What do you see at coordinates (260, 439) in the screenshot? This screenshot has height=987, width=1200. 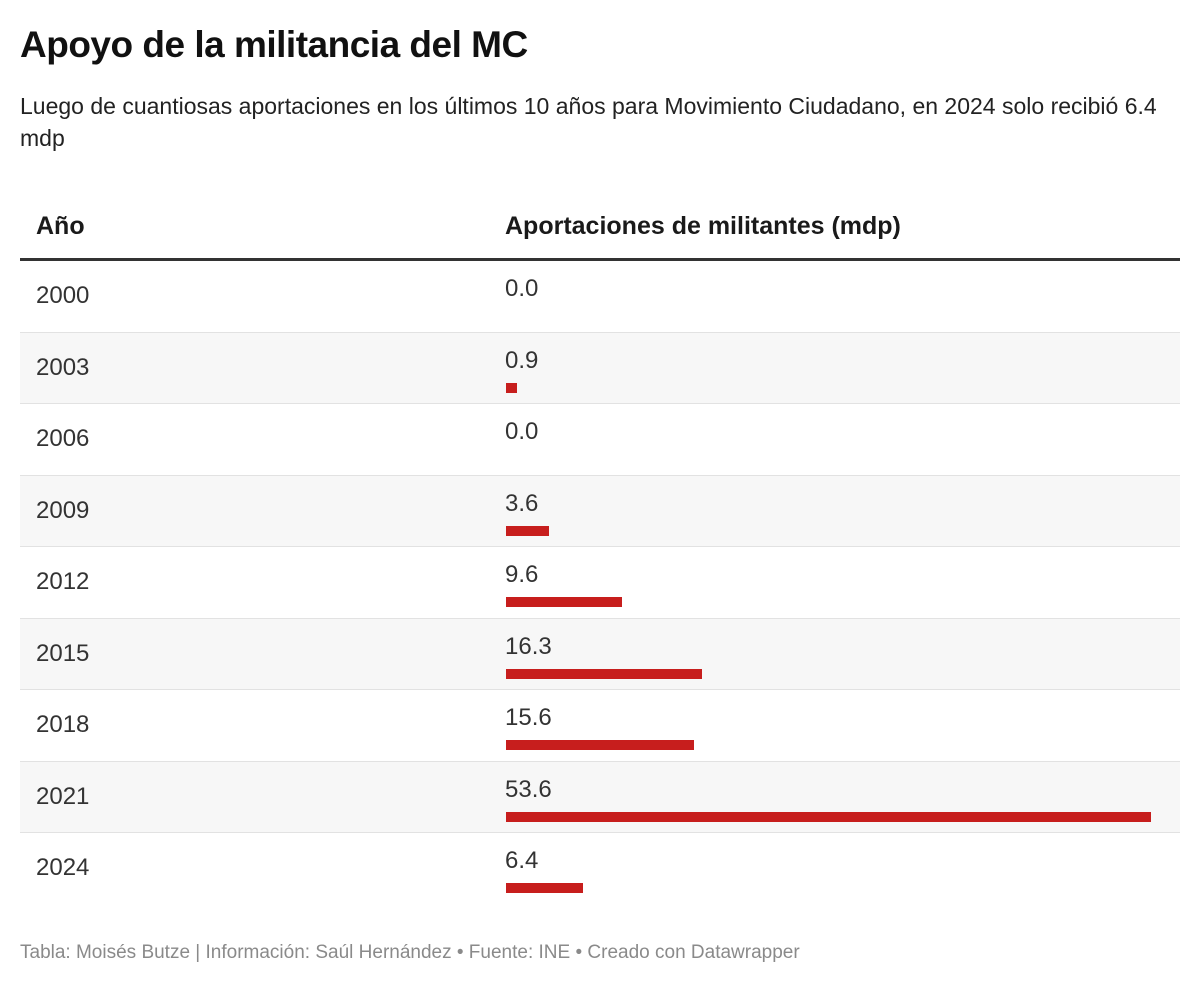 I see `year-cell: 2006` at bounding box center [260, 439].